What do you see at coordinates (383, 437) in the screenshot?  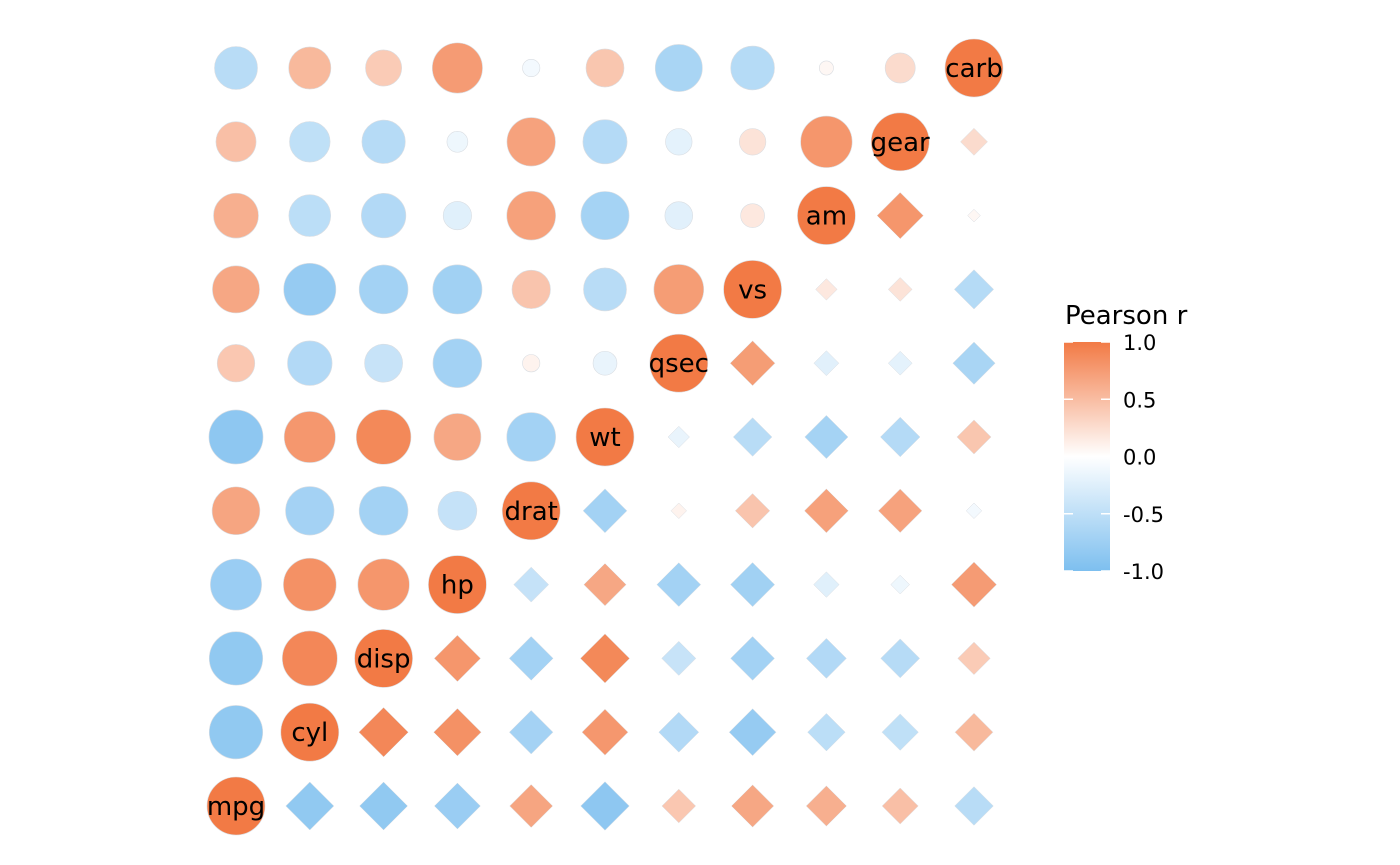 I see `corr-circle-disp-wt` at bounding box center [383, 437].